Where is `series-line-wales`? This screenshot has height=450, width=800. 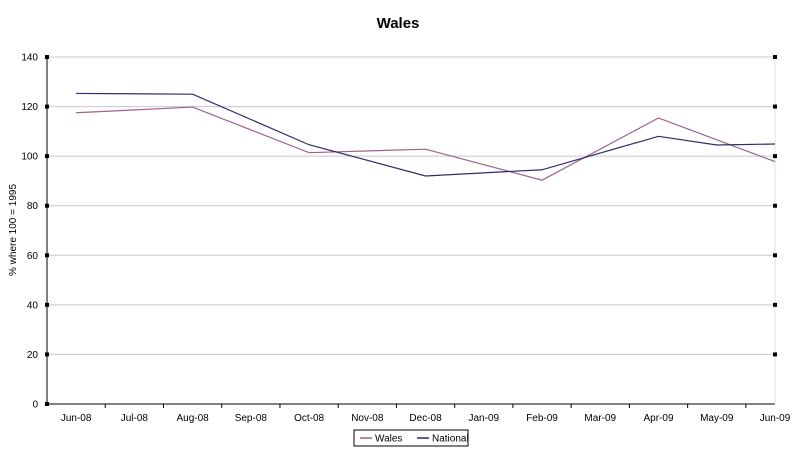 series-line-wales is located at coordinates (426, 143).